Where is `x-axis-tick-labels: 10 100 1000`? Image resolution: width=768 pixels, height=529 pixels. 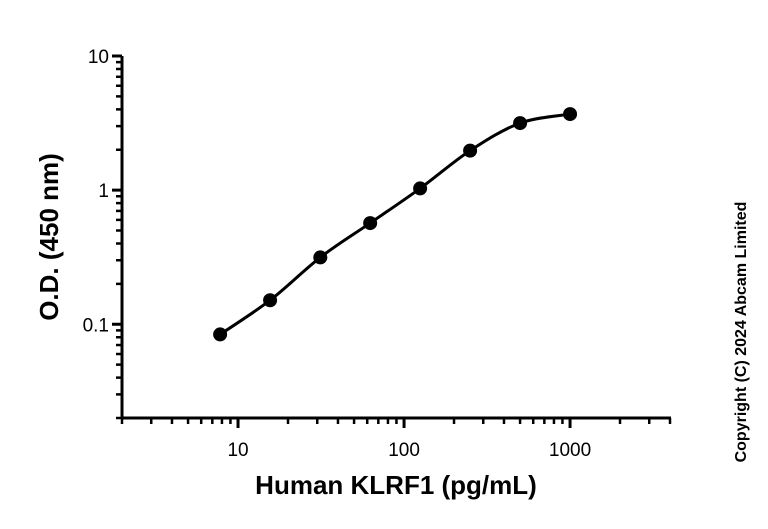
x-axis-tick-labels: 10 100 1000 is located at coordinates (409, 450).